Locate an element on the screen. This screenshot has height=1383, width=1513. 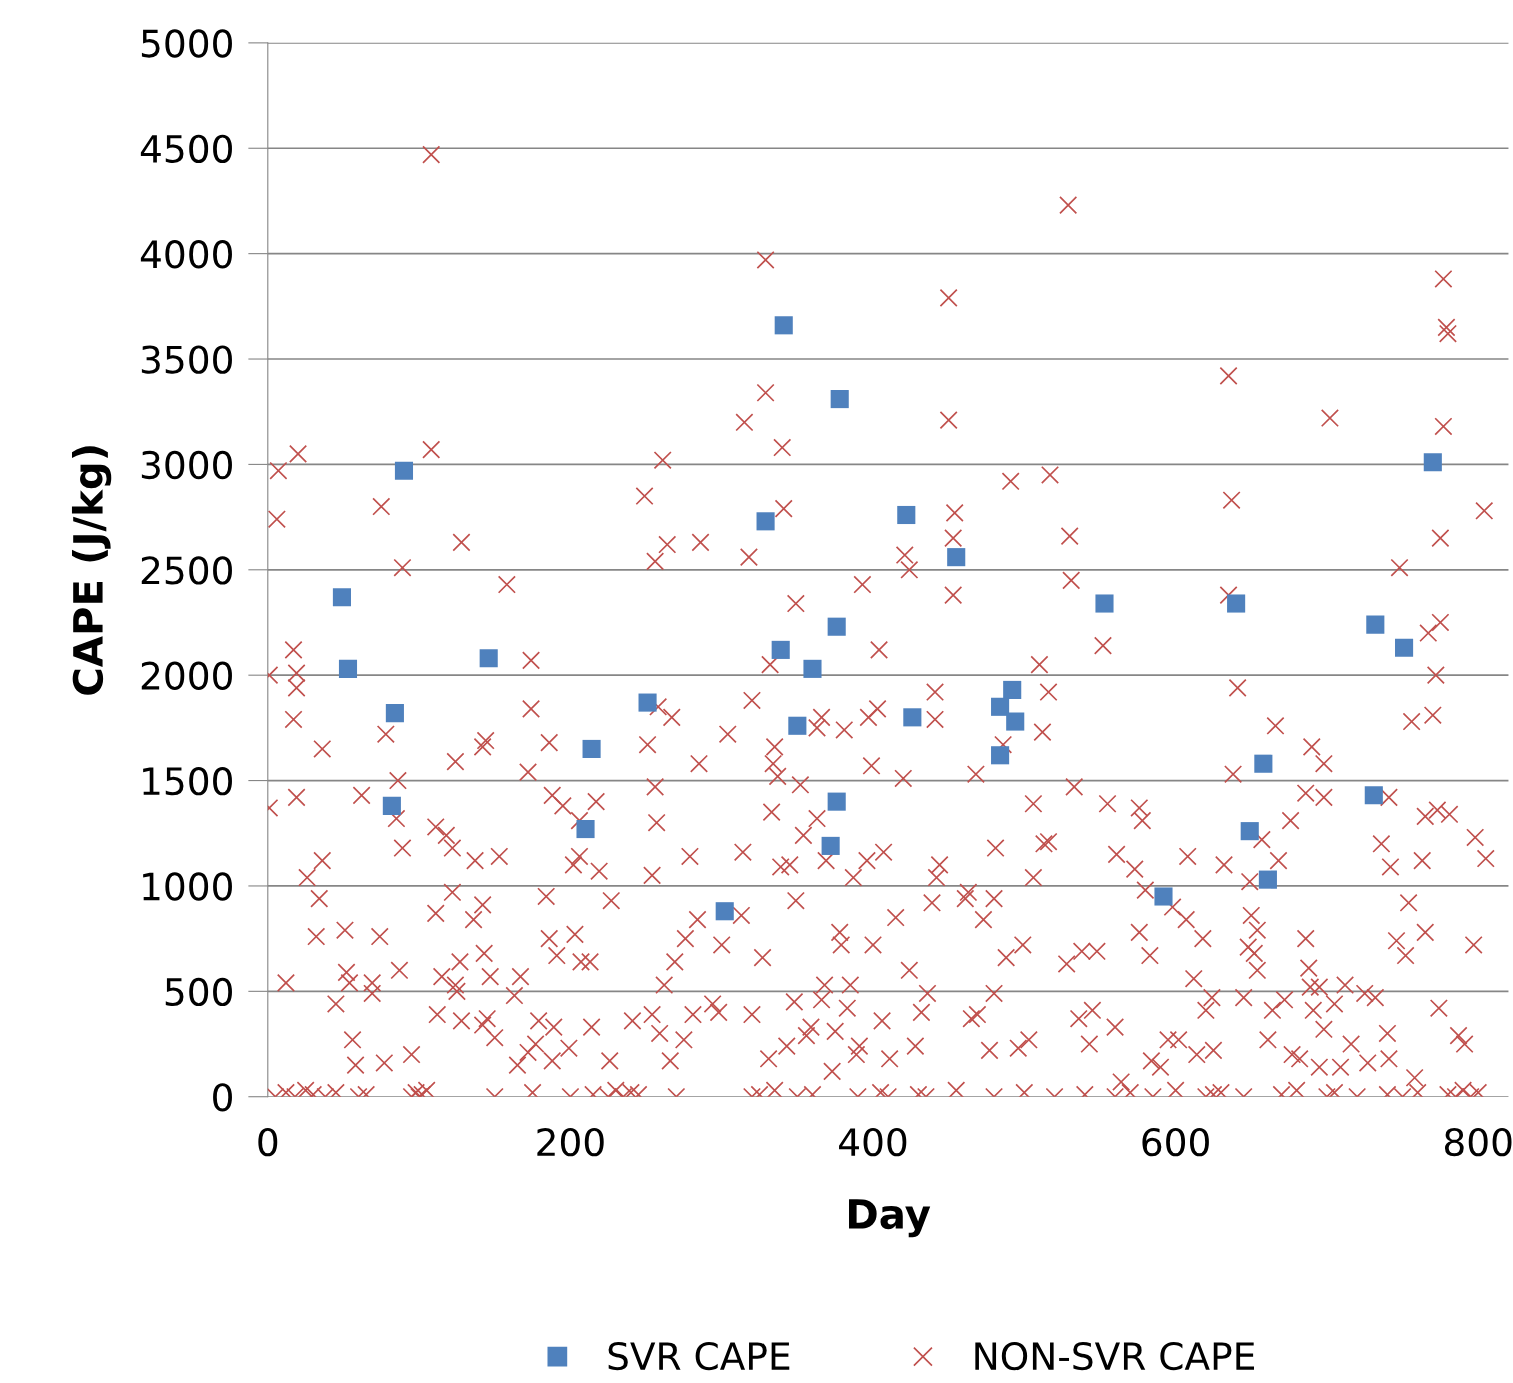
y-tick-label: 2000 is located at coordinates (186, 675).